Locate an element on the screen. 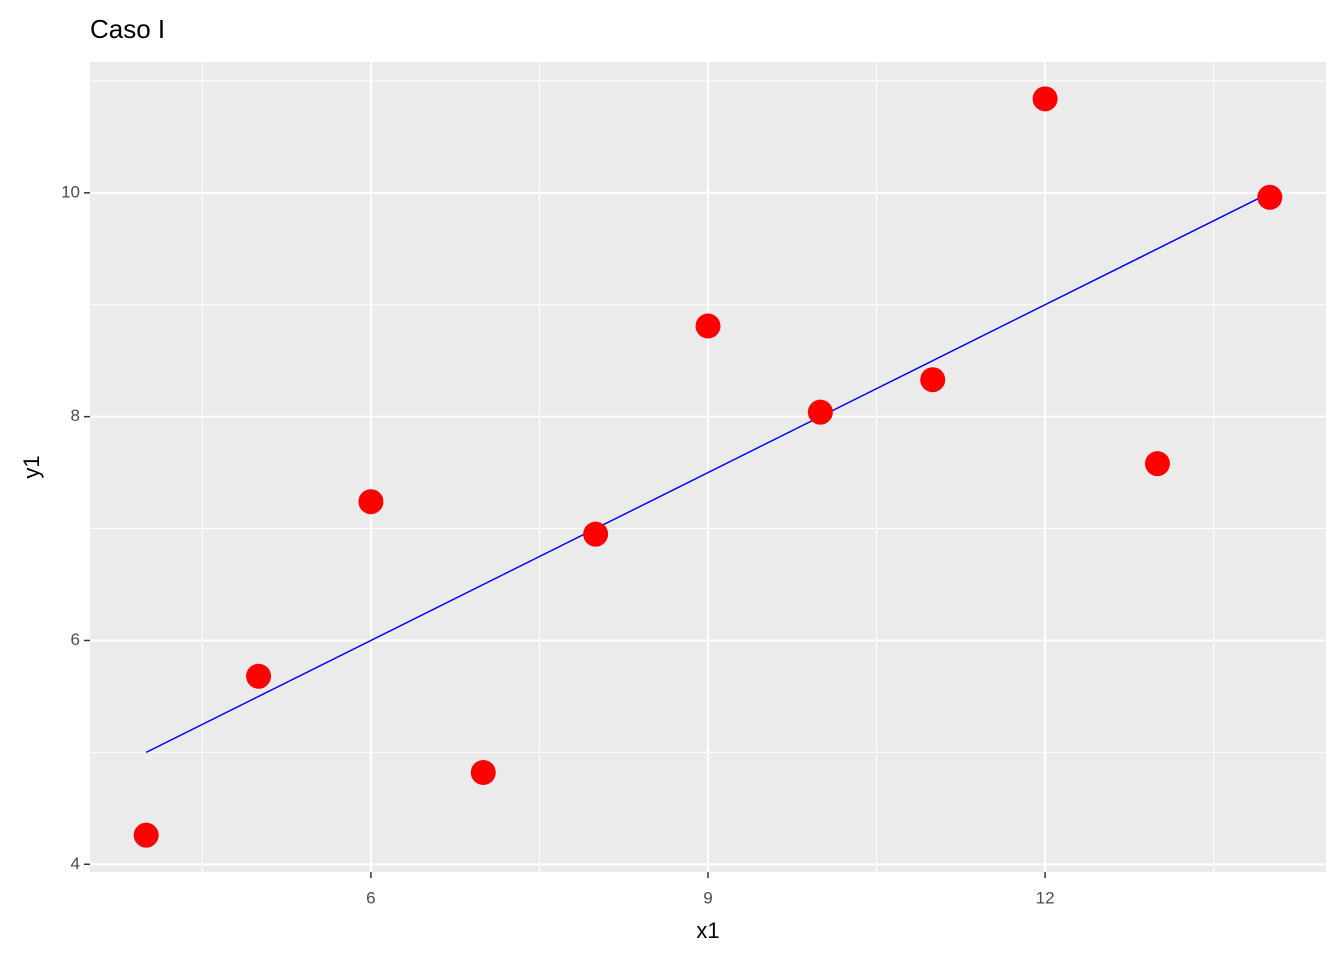 Image resolution: width=1344 pixels, height=960 pixels. y-tick-label: 10 is located at coordinates (70, 191).